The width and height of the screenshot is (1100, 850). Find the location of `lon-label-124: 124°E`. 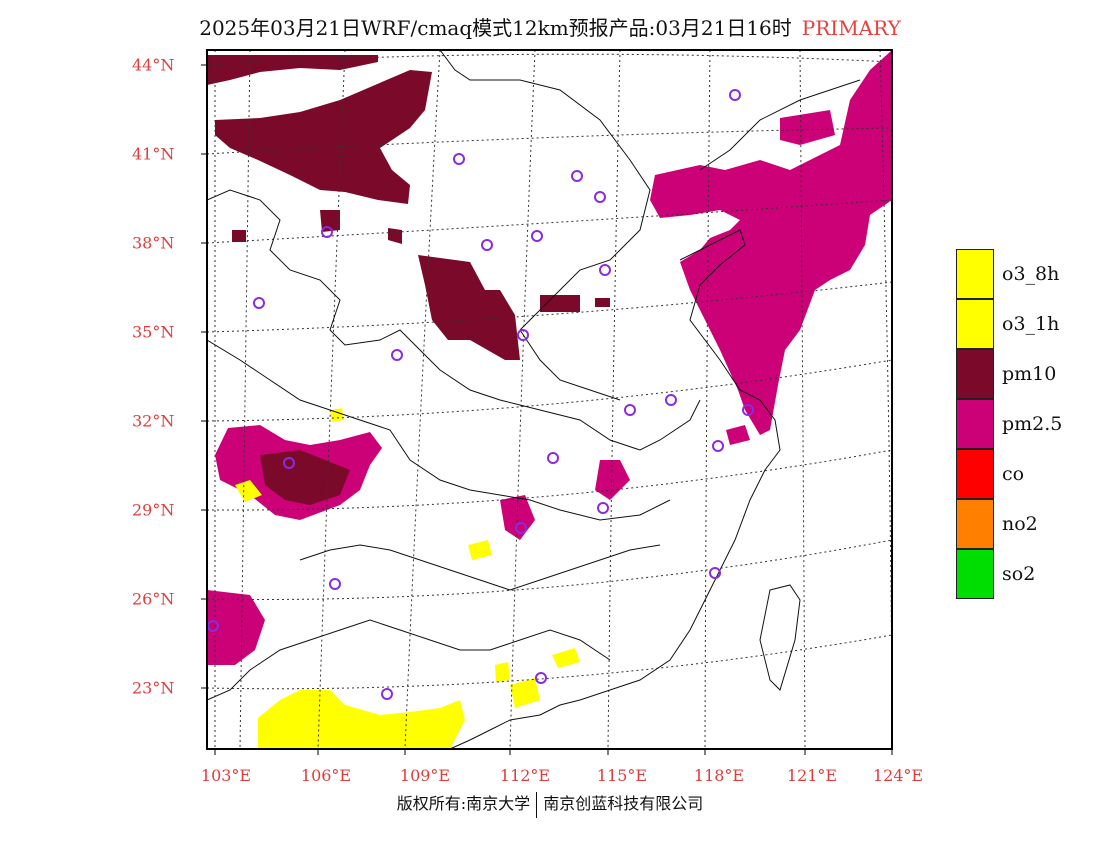

lon-label-124: 124°E is located at coordinates (898, 775).